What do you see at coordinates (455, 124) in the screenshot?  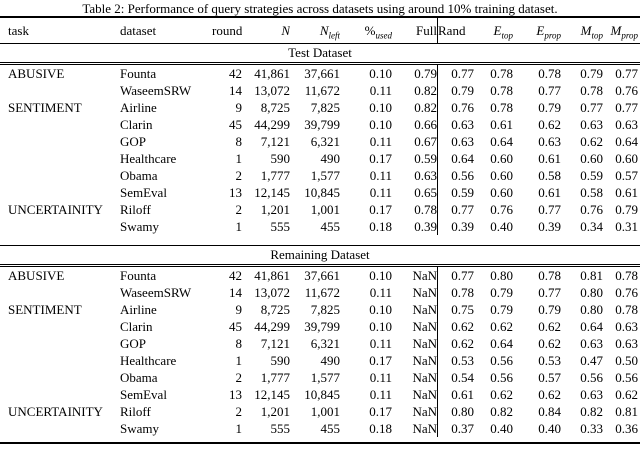 I see `cell-rand: 0.63` at bounding box center [455, 124].